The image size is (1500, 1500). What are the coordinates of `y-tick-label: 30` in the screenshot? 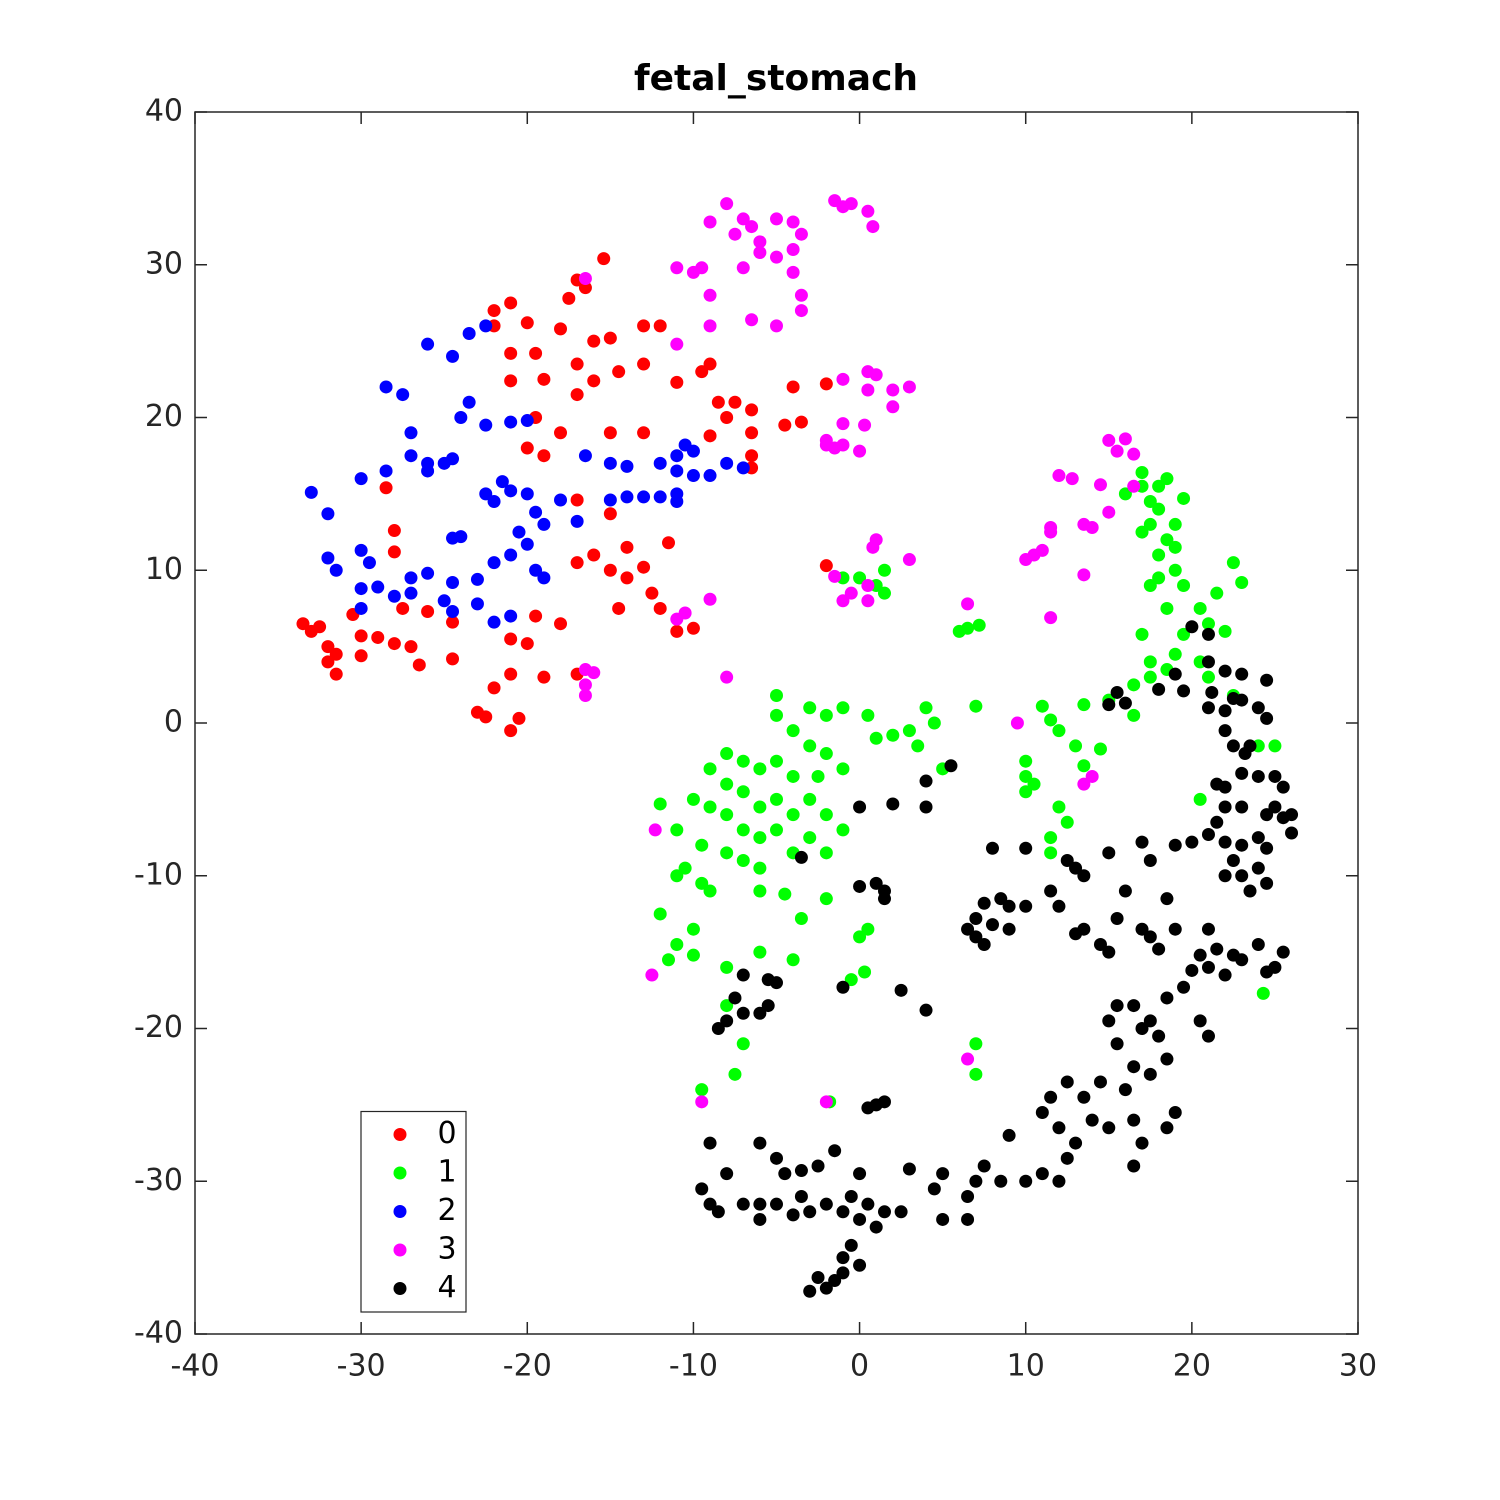 It's located at (164, 263).